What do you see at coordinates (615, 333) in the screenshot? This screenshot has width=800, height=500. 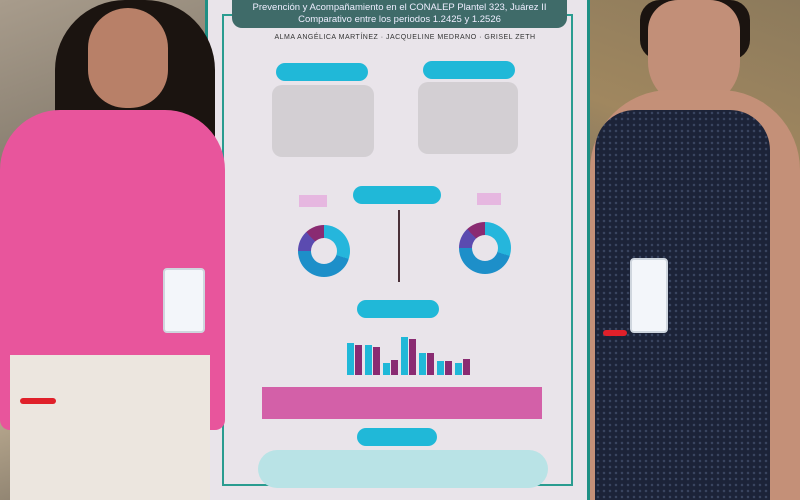 I see `right-person-bracelet` at bounding box center [615, 333].